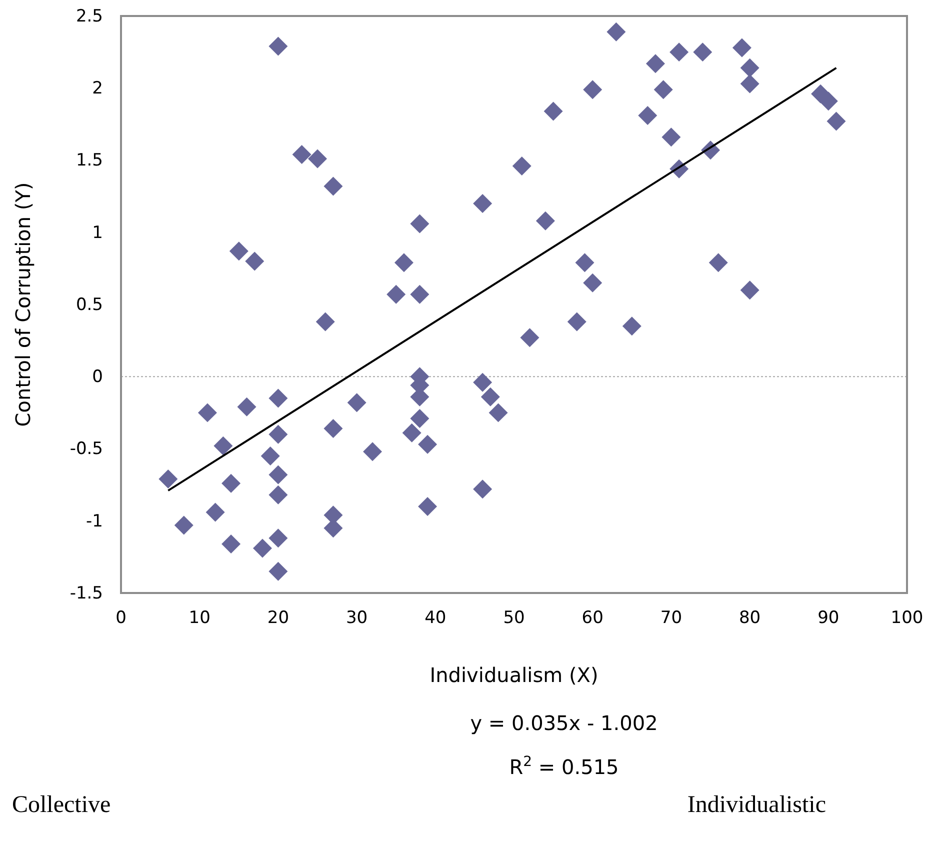 The image size is (934, 848). What do you see at coordinates (435, 618) in the screenshot?
I see `x-tick-label: 40` at bounding box center [435, 618].